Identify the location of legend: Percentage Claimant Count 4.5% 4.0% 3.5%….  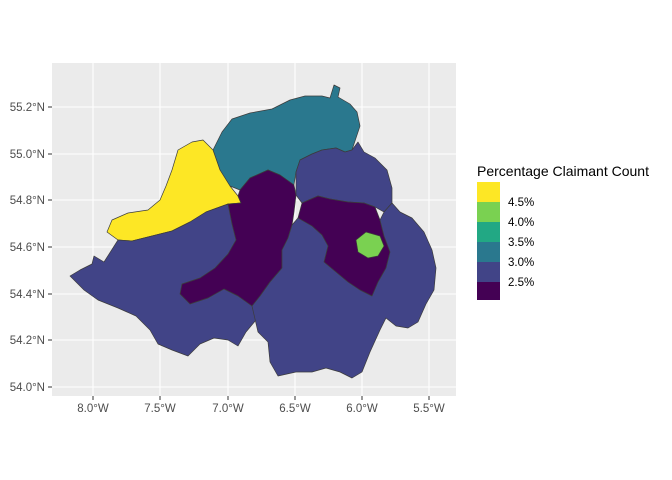
(563, 231).